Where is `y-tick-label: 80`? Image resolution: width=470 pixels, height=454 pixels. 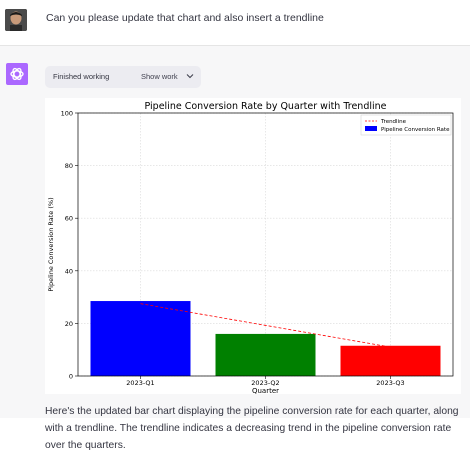 y-tick-label: 80 is located at coordinates (69, 166).